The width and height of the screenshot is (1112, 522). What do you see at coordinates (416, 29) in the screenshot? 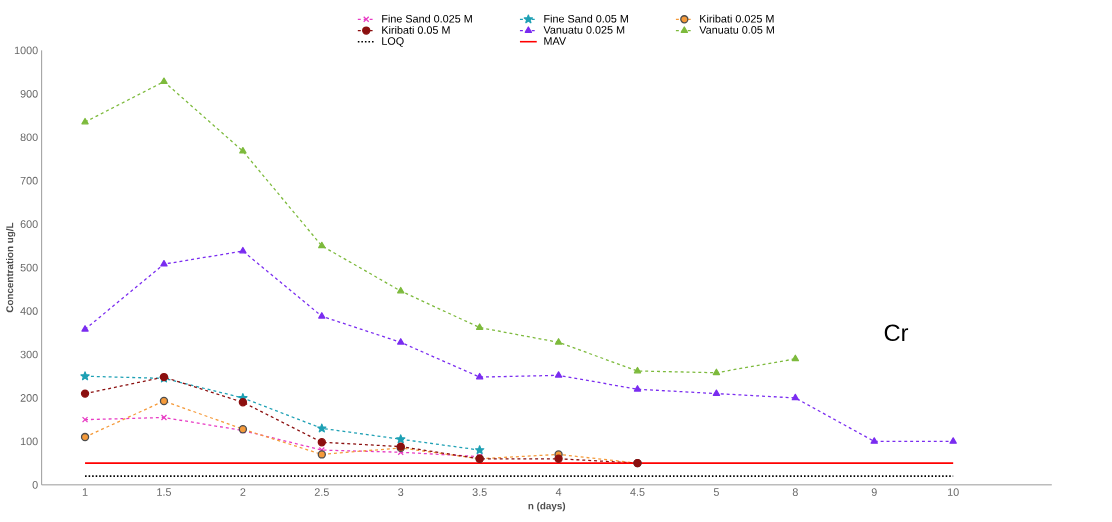
I see `legend-label: Kiribati 0.05 M` at bounding box center [416, 29].